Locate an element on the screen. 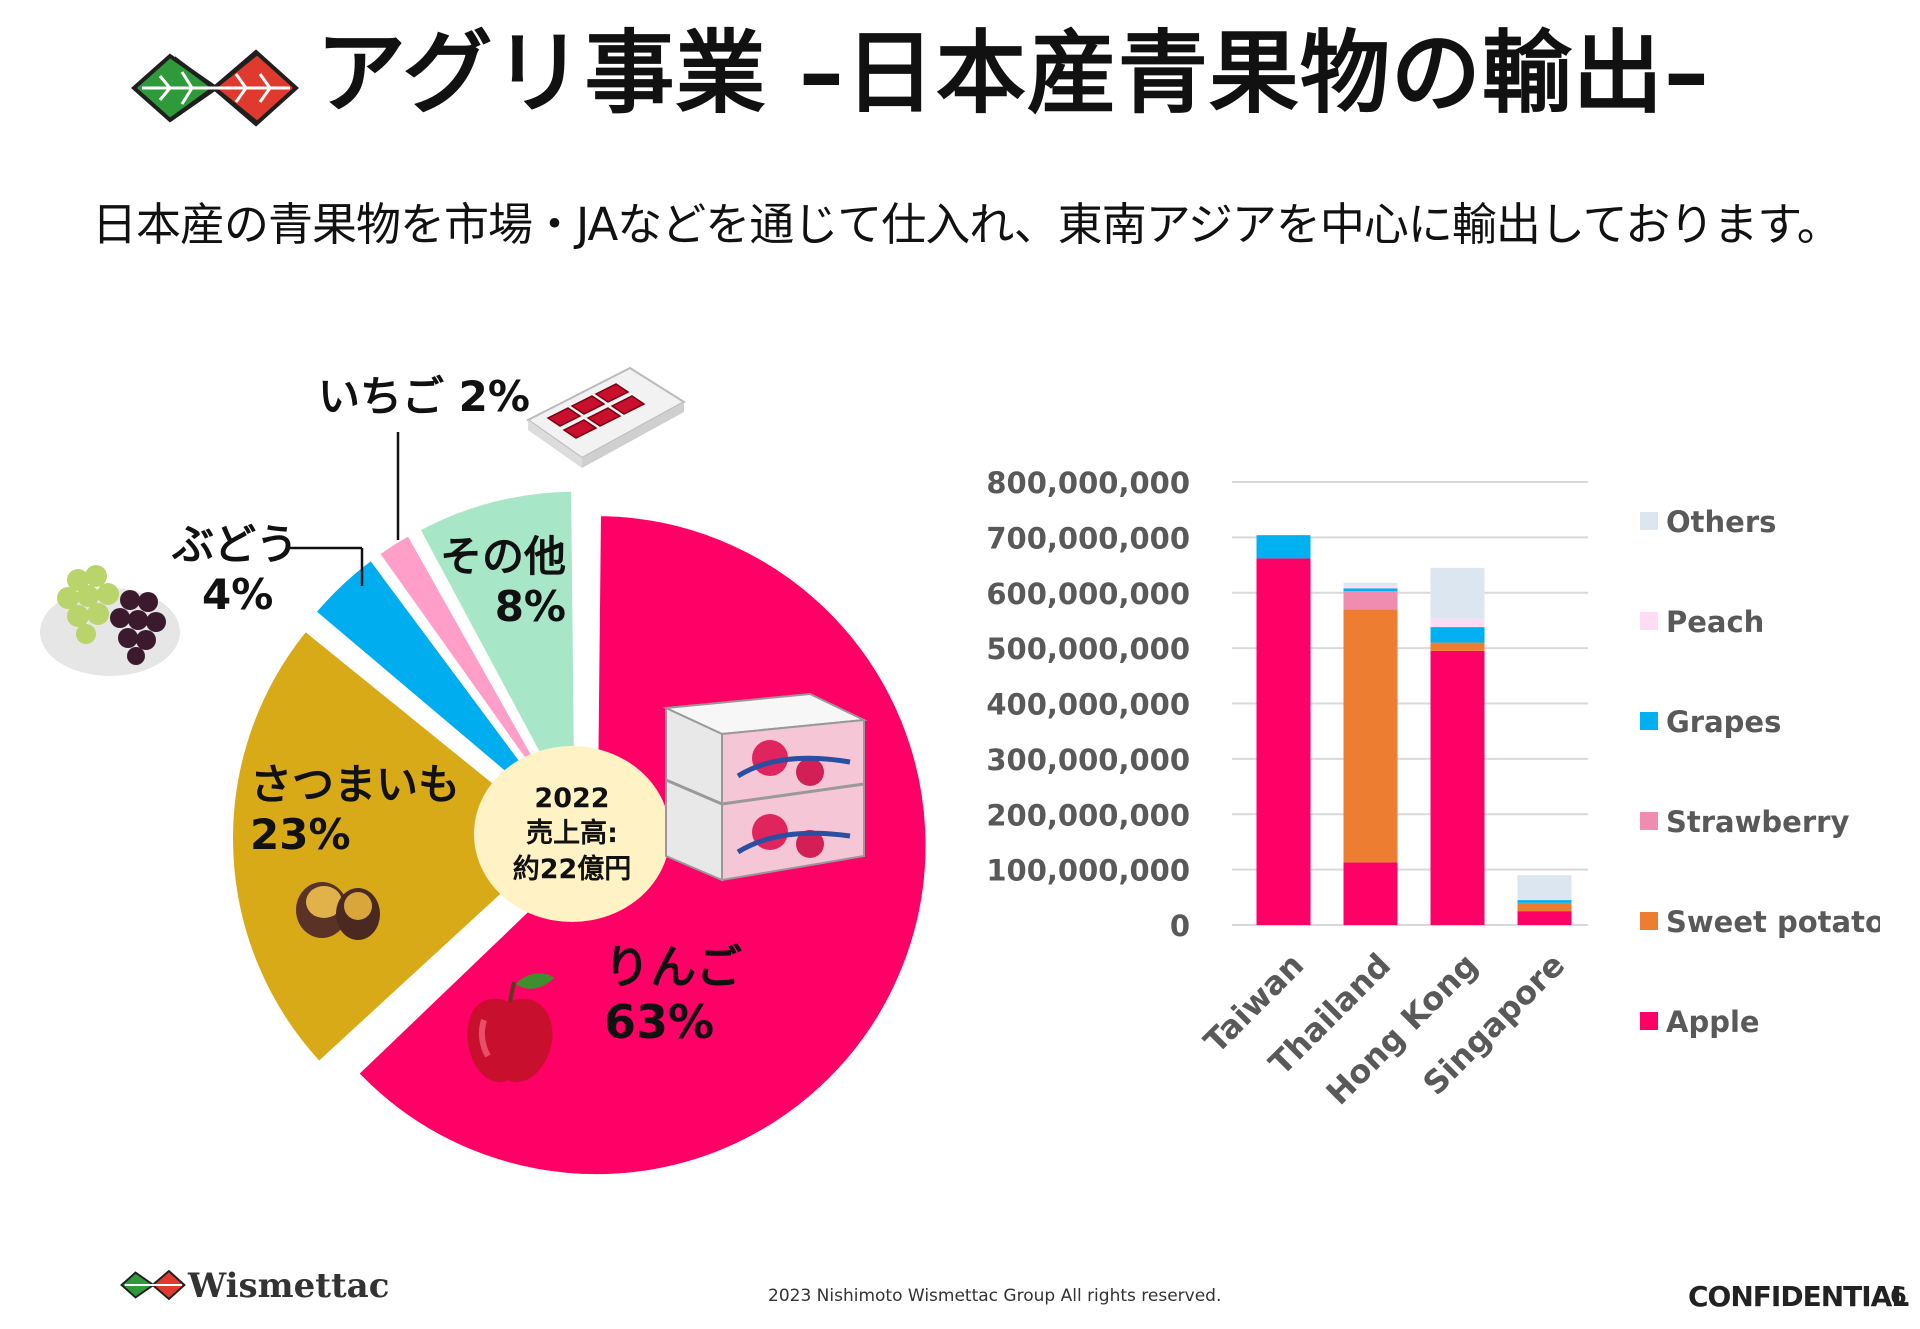 The image size is (1920, 1329). pie-slice-other is located at coordinates (497, 655).